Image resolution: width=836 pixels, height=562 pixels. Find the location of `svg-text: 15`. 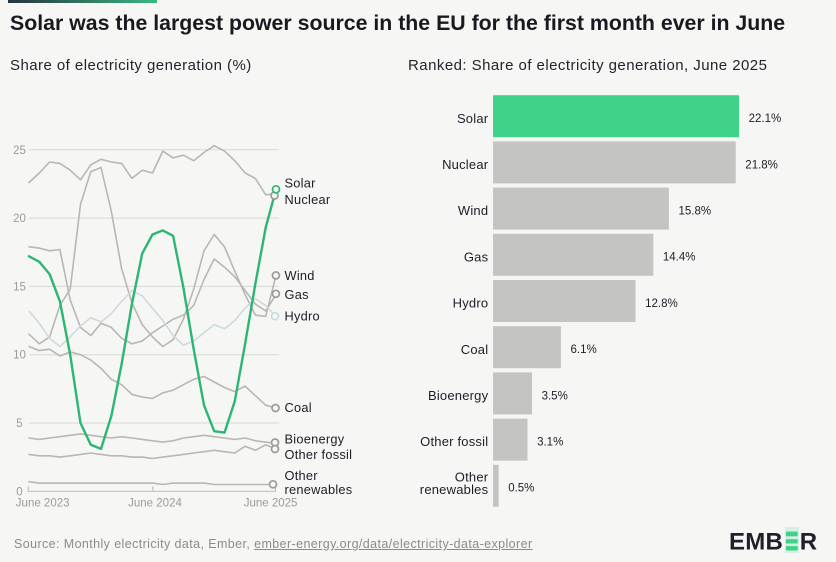

svg-text: 15 is located at coordinates (19, 287).